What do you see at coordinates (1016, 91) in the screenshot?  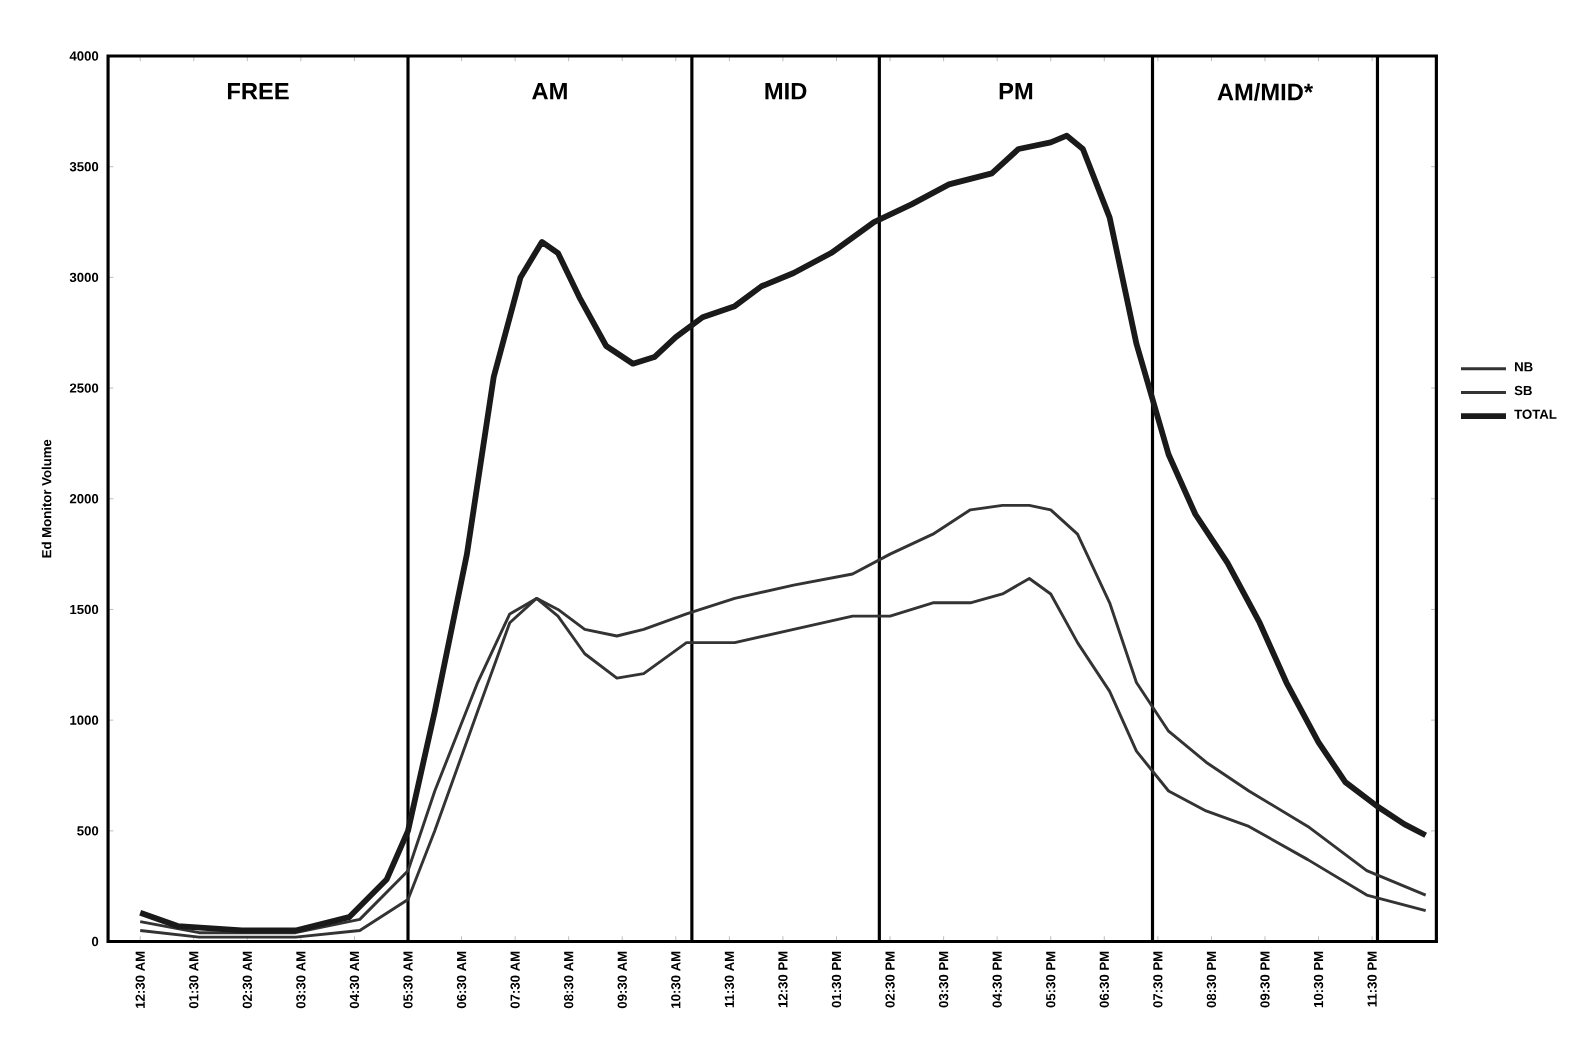 I see `annotation: PM` at bounding box center [1016, 91].